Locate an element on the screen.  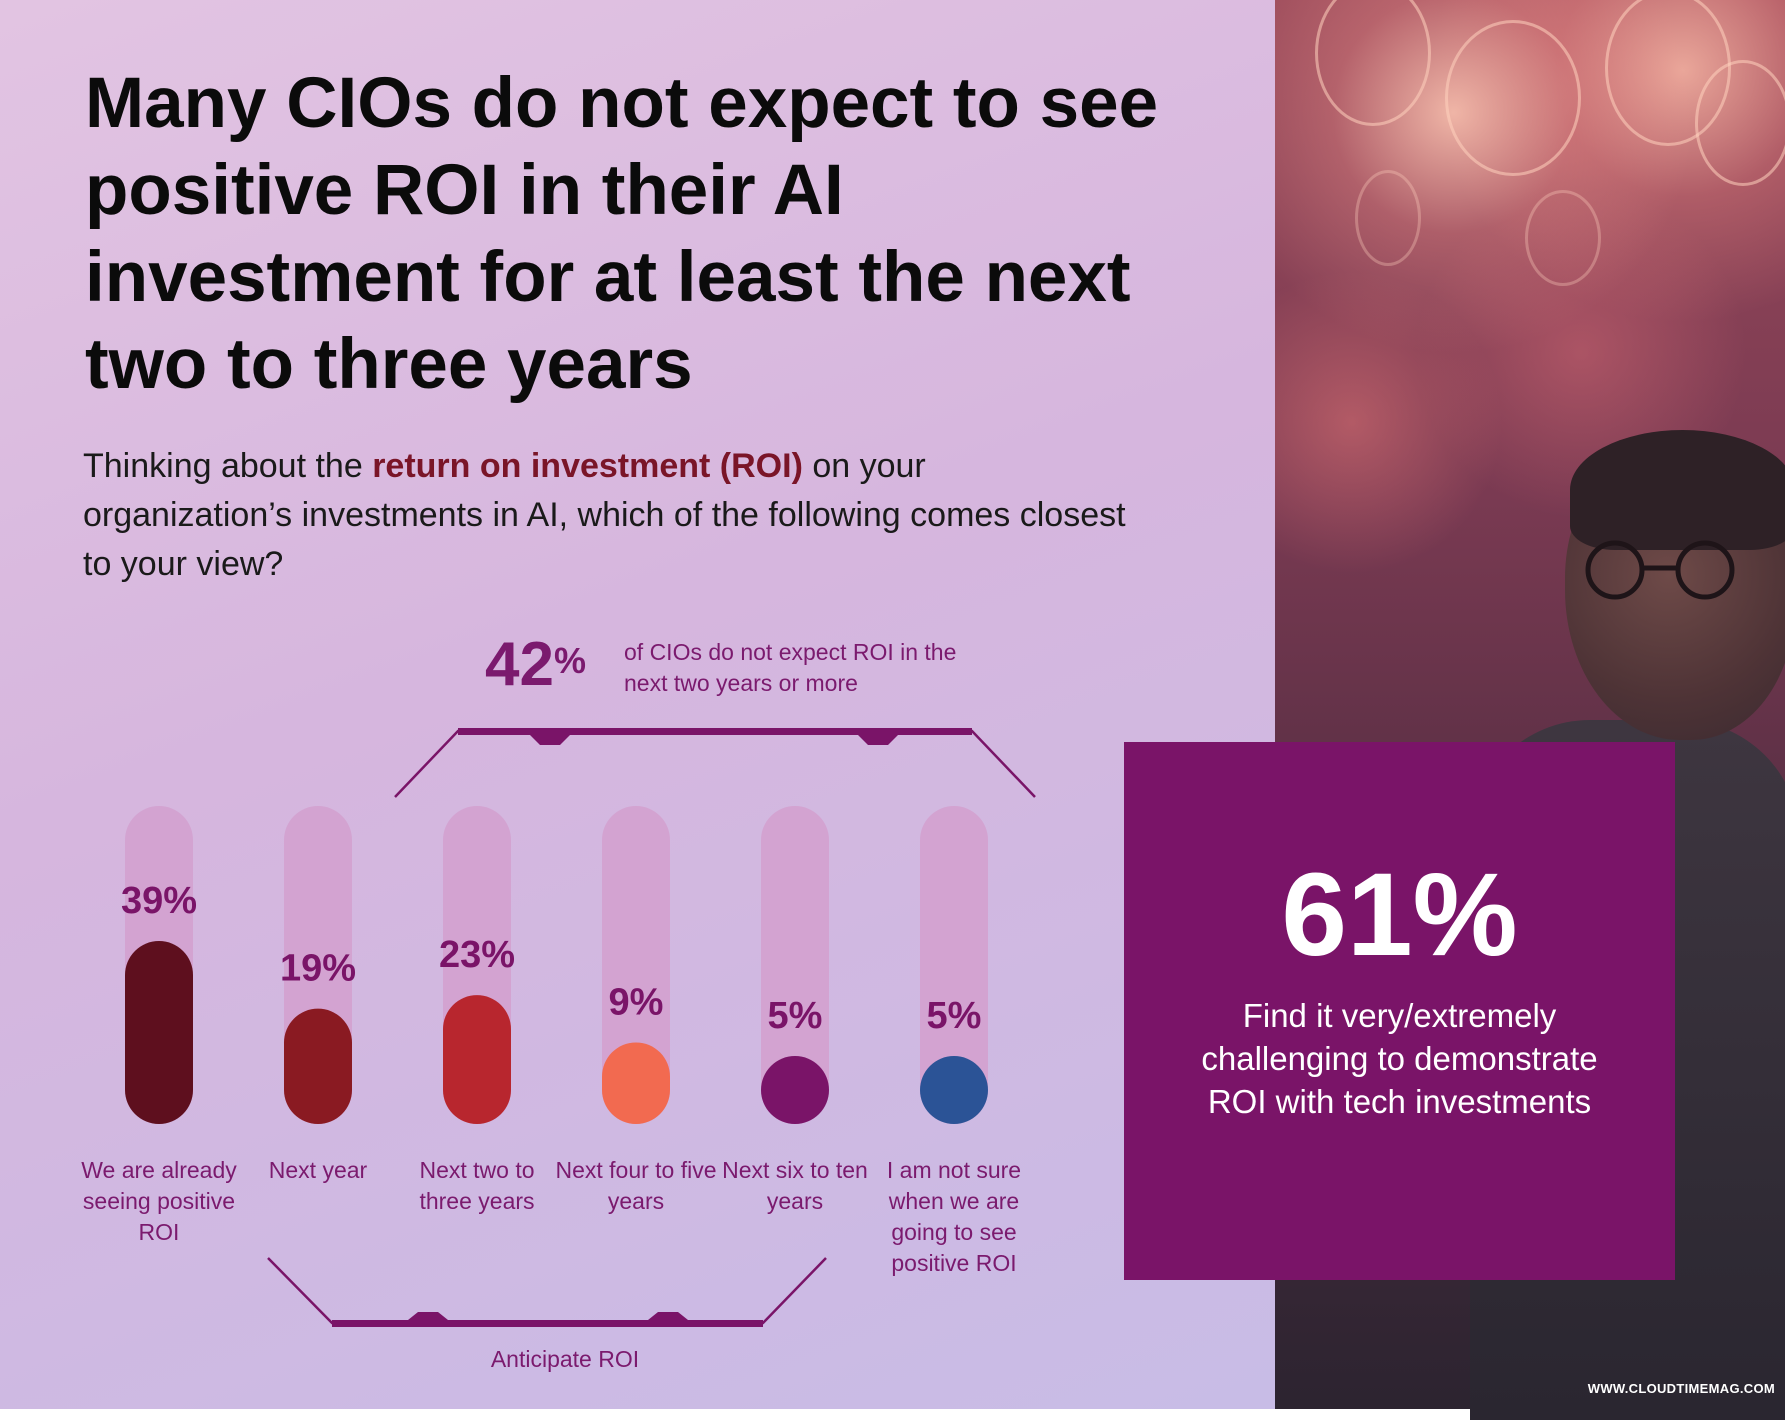
bottom-bracket-notch-left is located at coordinates (428, 1316).